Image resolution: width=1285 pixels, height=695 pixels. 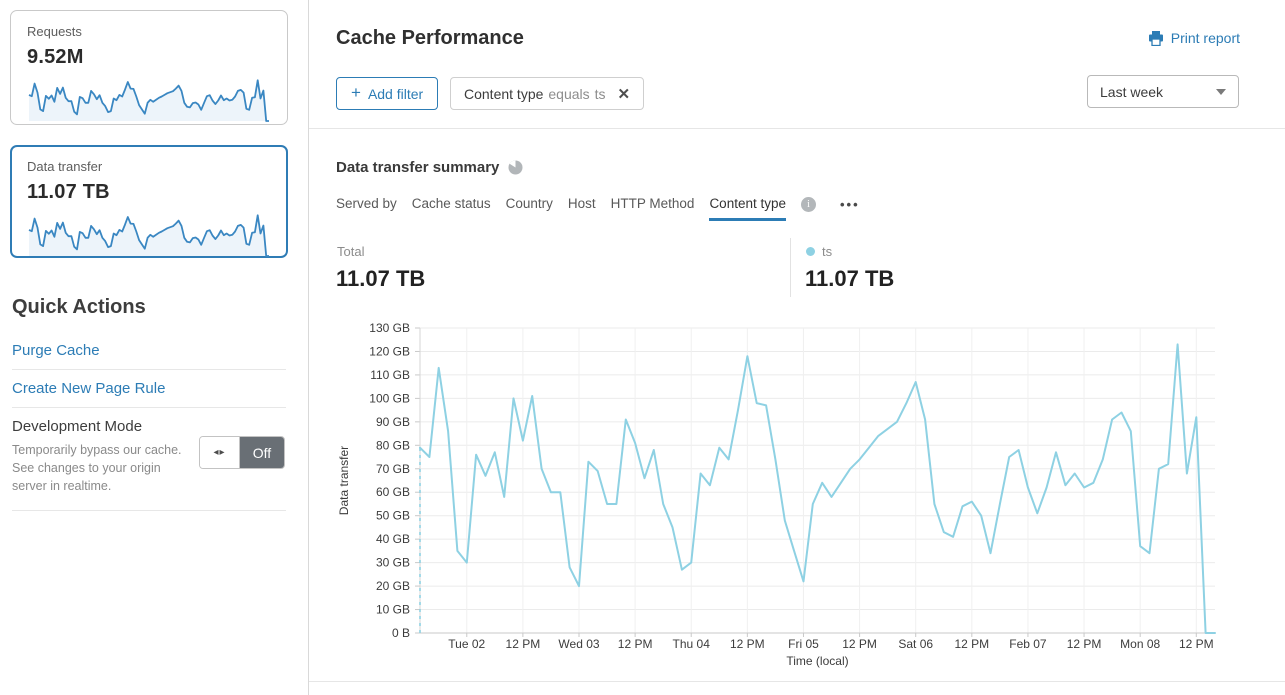 I want to click on filter-value: ts, so click(x=600, y=93).